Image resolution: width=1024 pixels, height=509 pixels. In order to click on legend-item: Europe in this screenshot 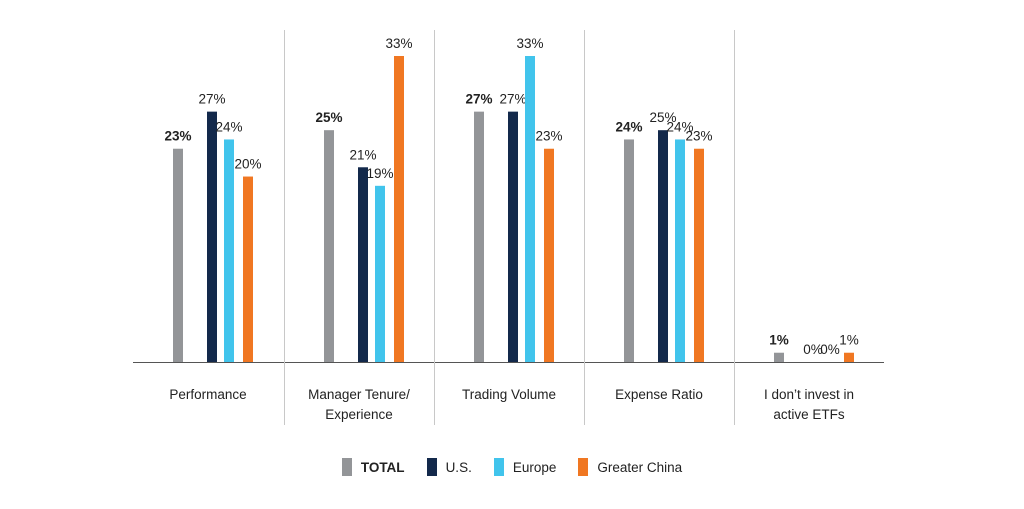, I will do `click(525, 467)`.